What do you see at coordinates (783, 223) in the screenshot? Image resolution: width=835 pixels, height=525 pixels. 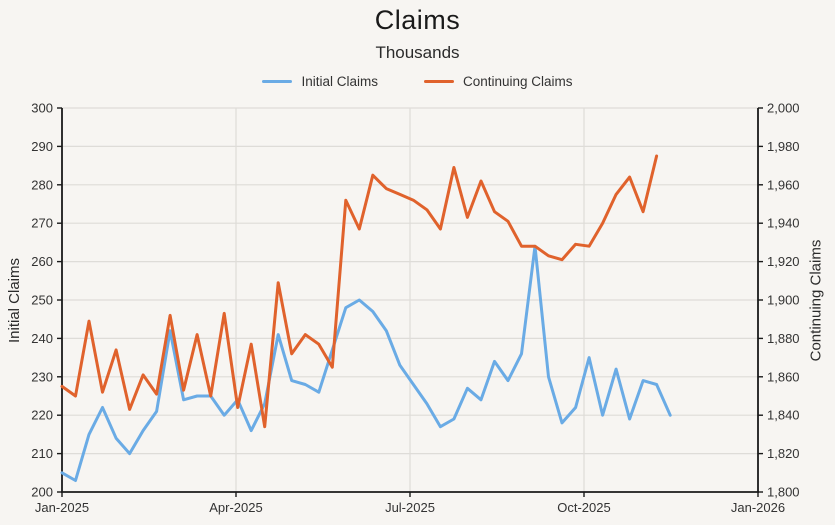 I see `right-tick-label: 1,940` at bounding box center [783, 223].